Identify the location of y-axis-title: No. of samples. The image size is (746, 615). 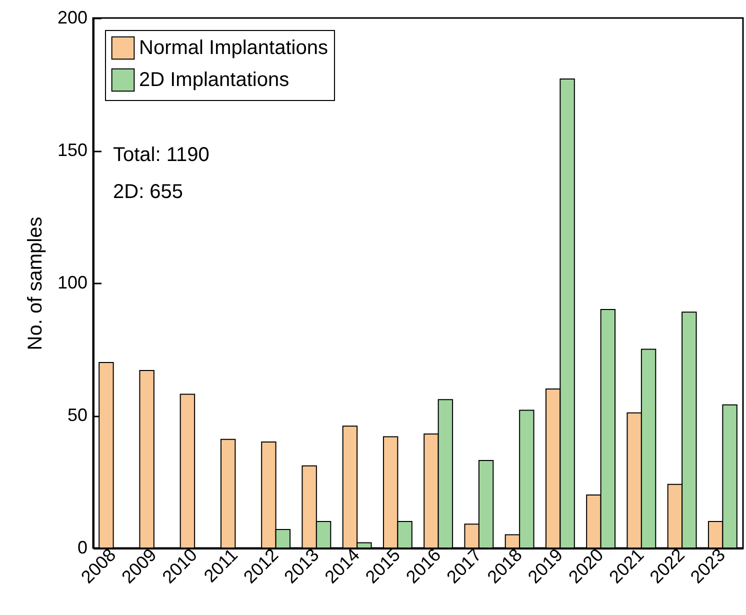
(35, 283).